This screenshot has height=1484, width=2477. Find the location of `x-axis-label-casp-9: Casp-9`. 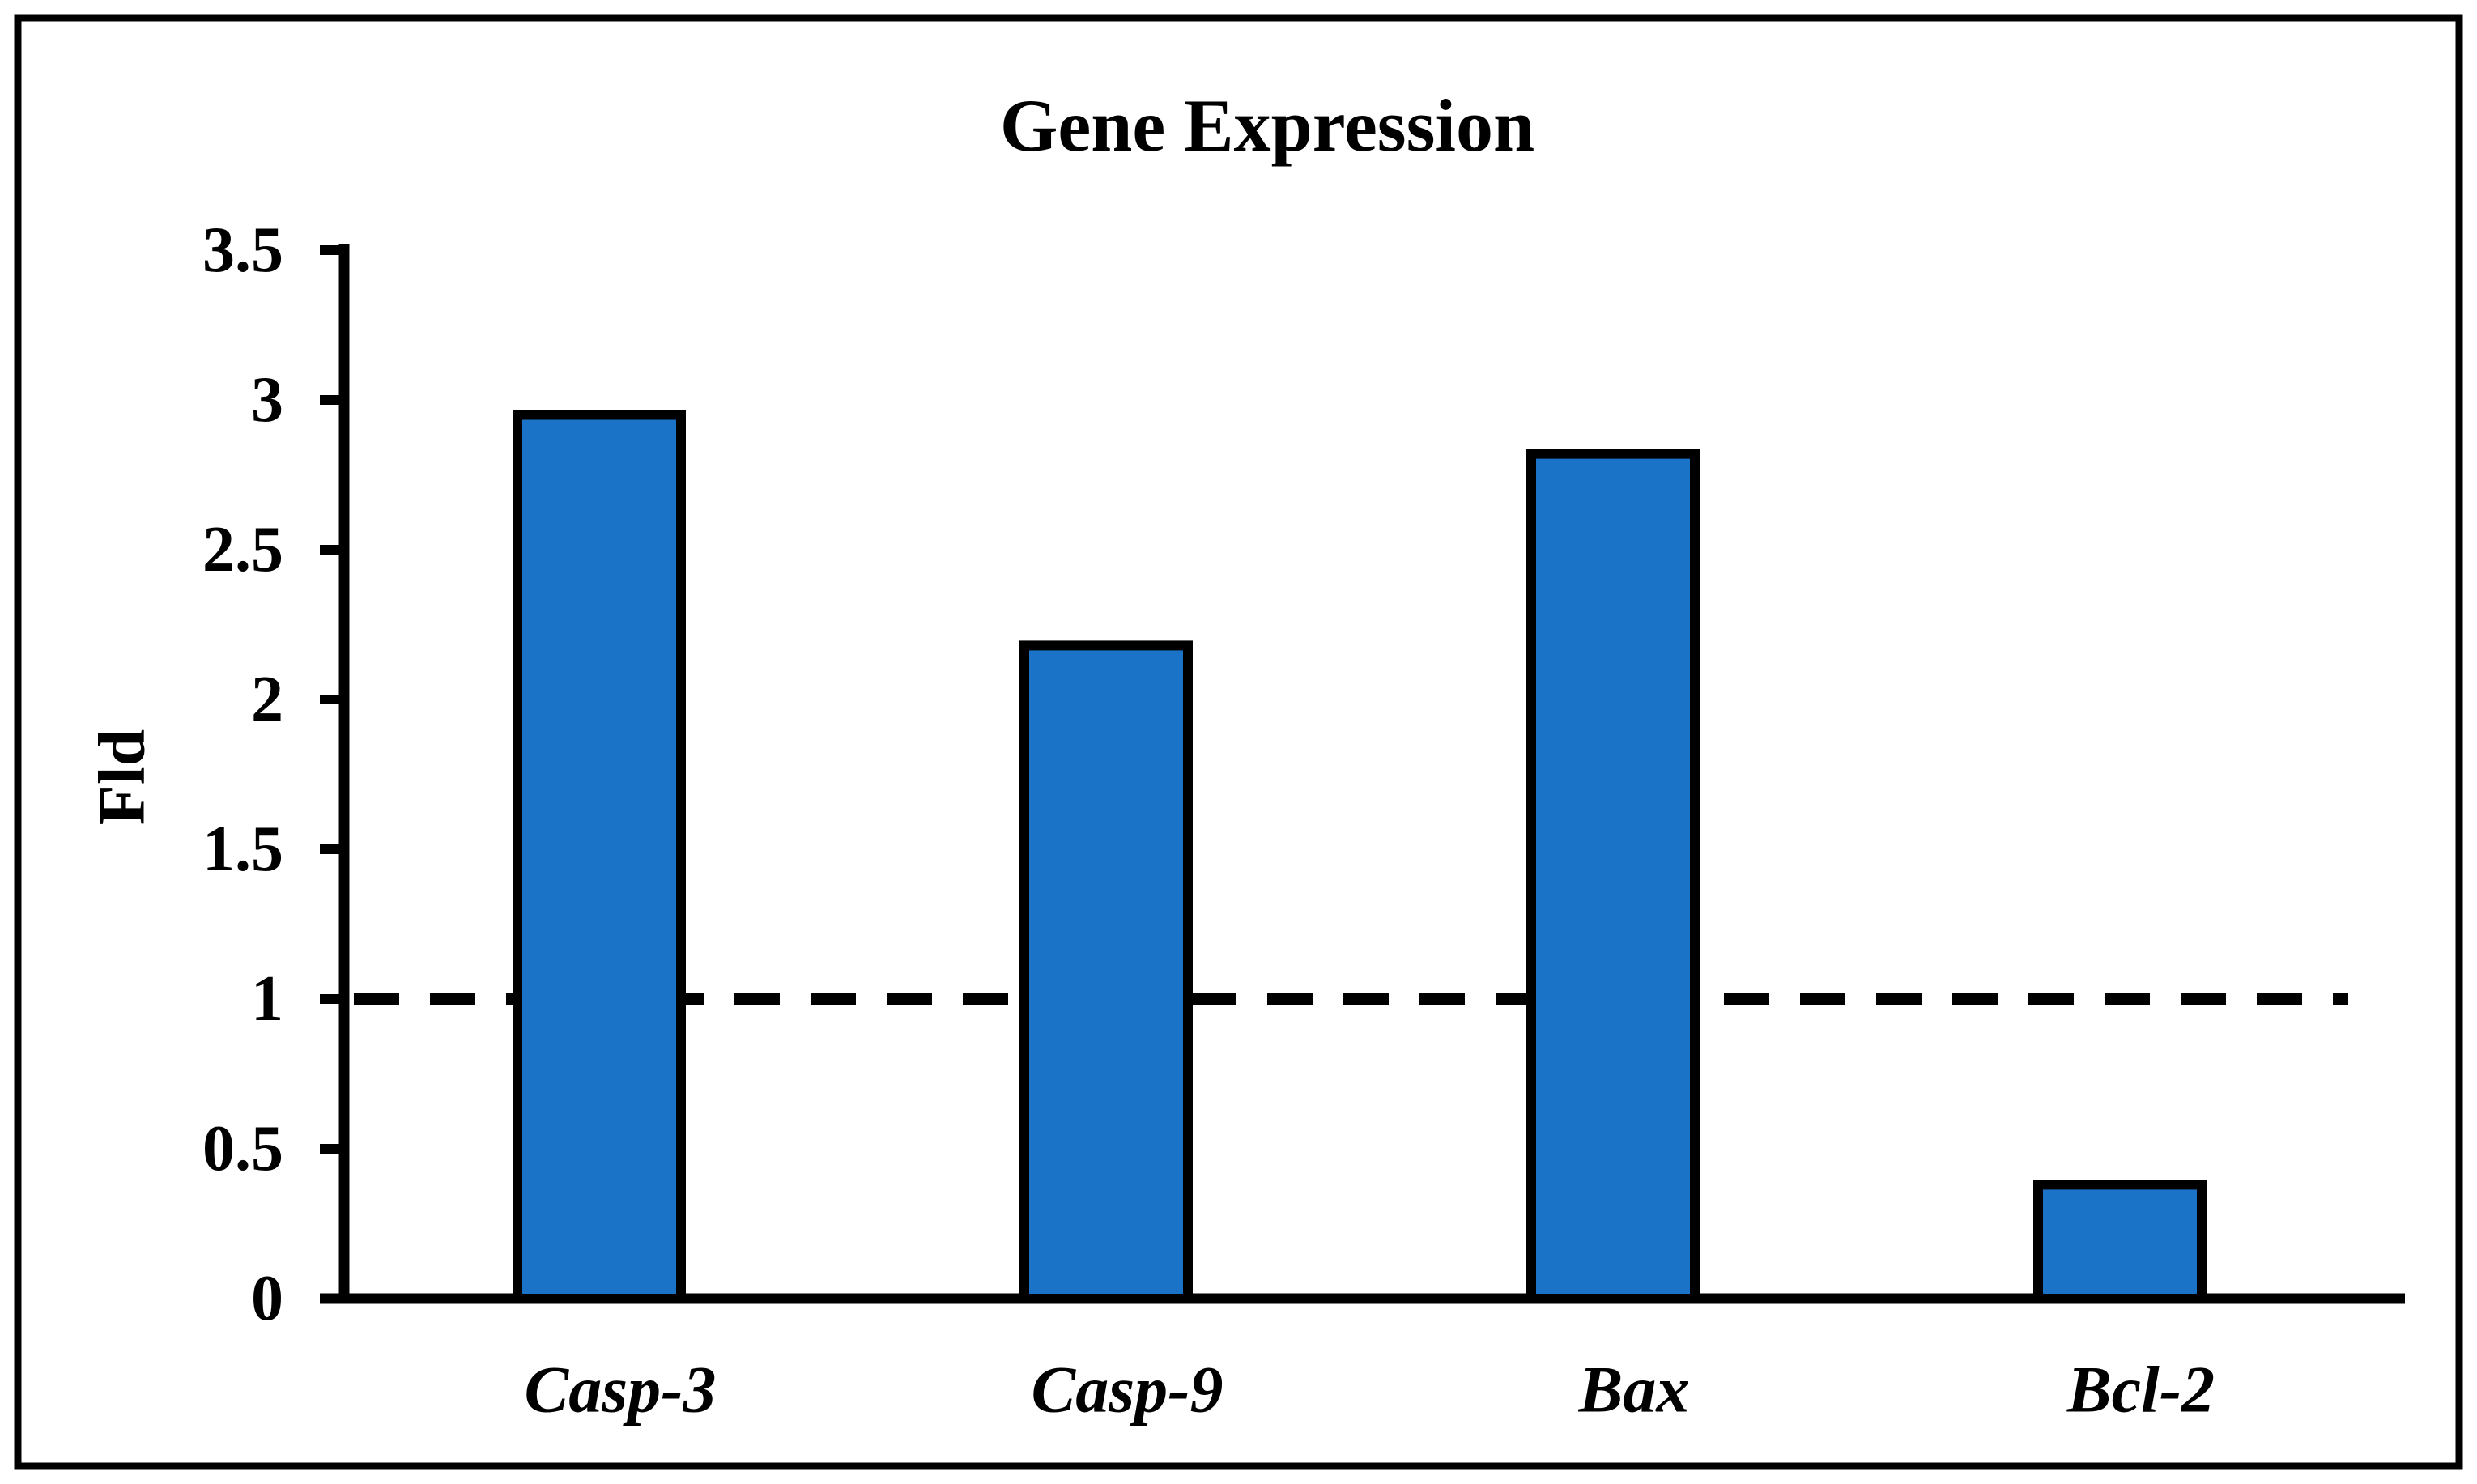

x-axis-label-casp-9: Casp-9 is located at coordinates (1128, 1390).